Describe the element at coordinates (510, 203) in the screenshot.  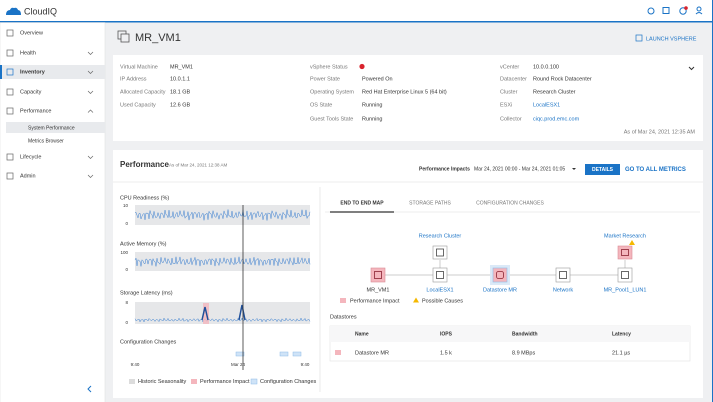
I see `tab: CONFIGURATION CHANGES` at that location.